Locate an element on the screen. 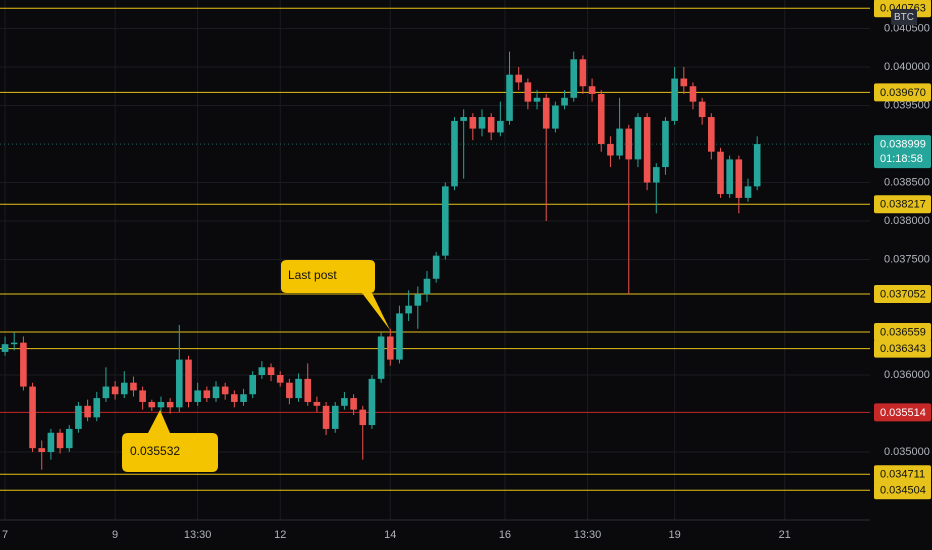 The width and height of the screenshot is (932, 550). x-tick-label: 12 is located at coordinates (280, 535).